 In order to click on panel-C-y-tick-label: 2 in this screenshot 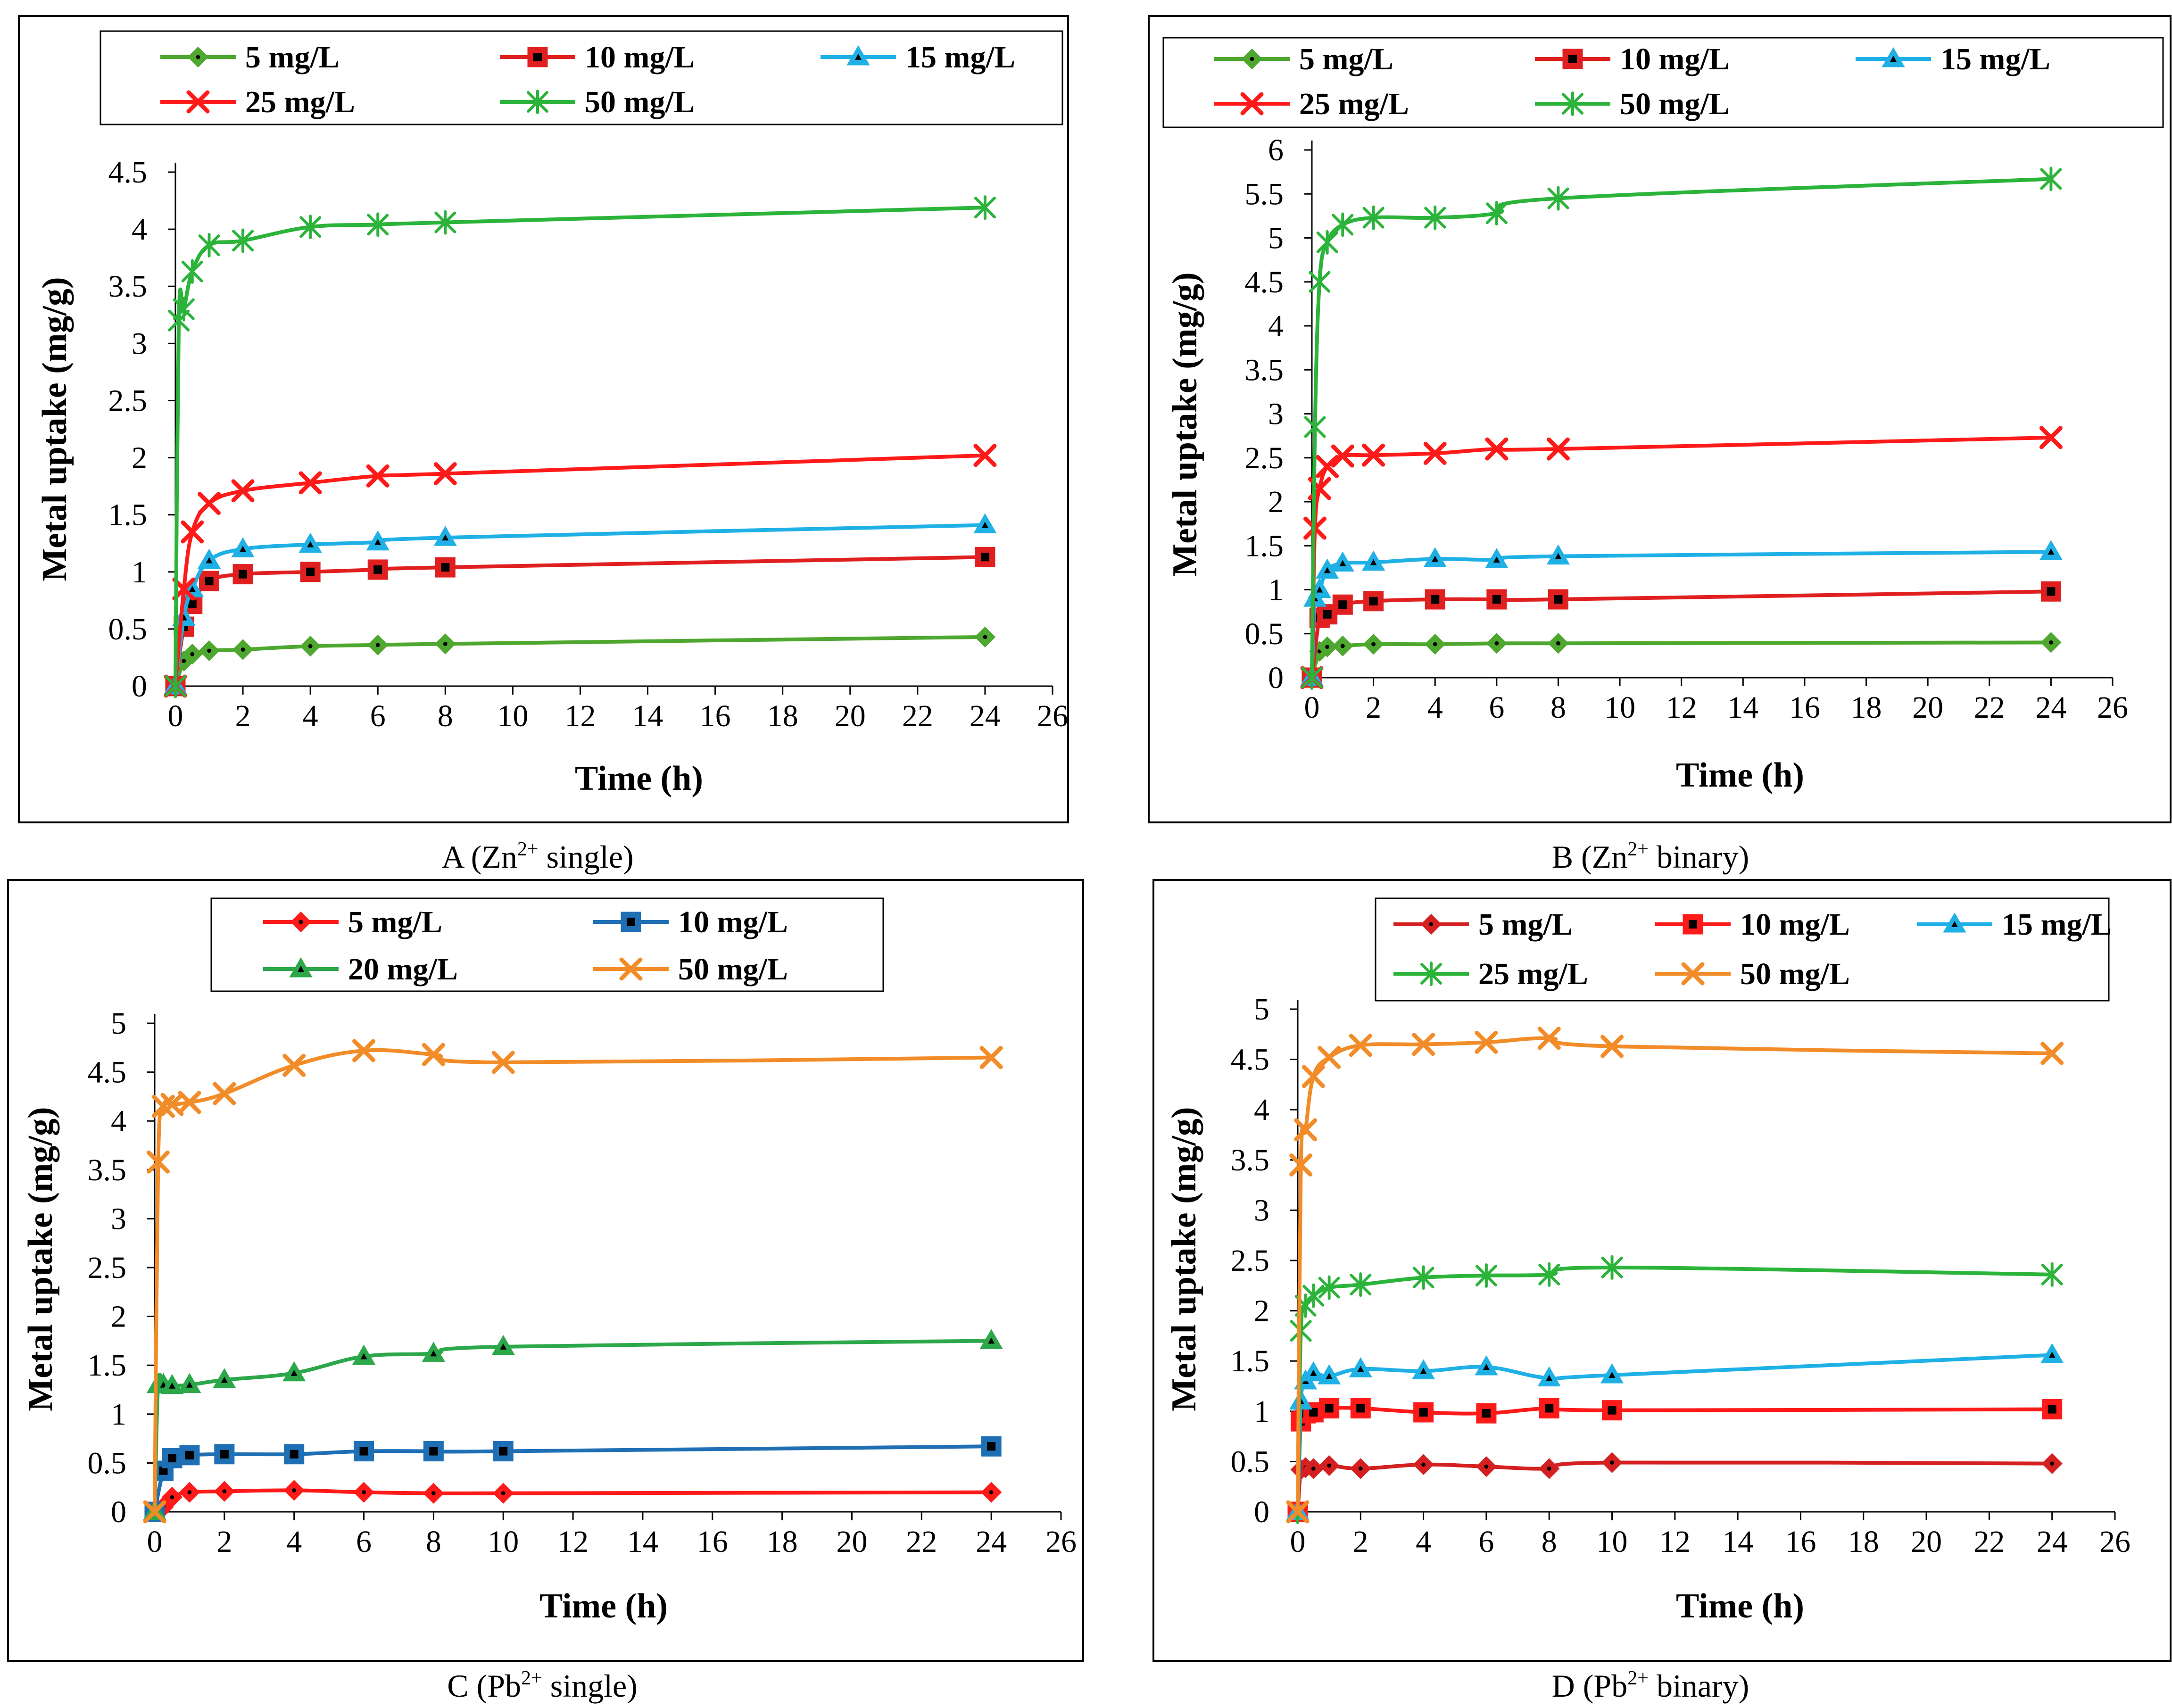, I will do `click(118, 1317)`.